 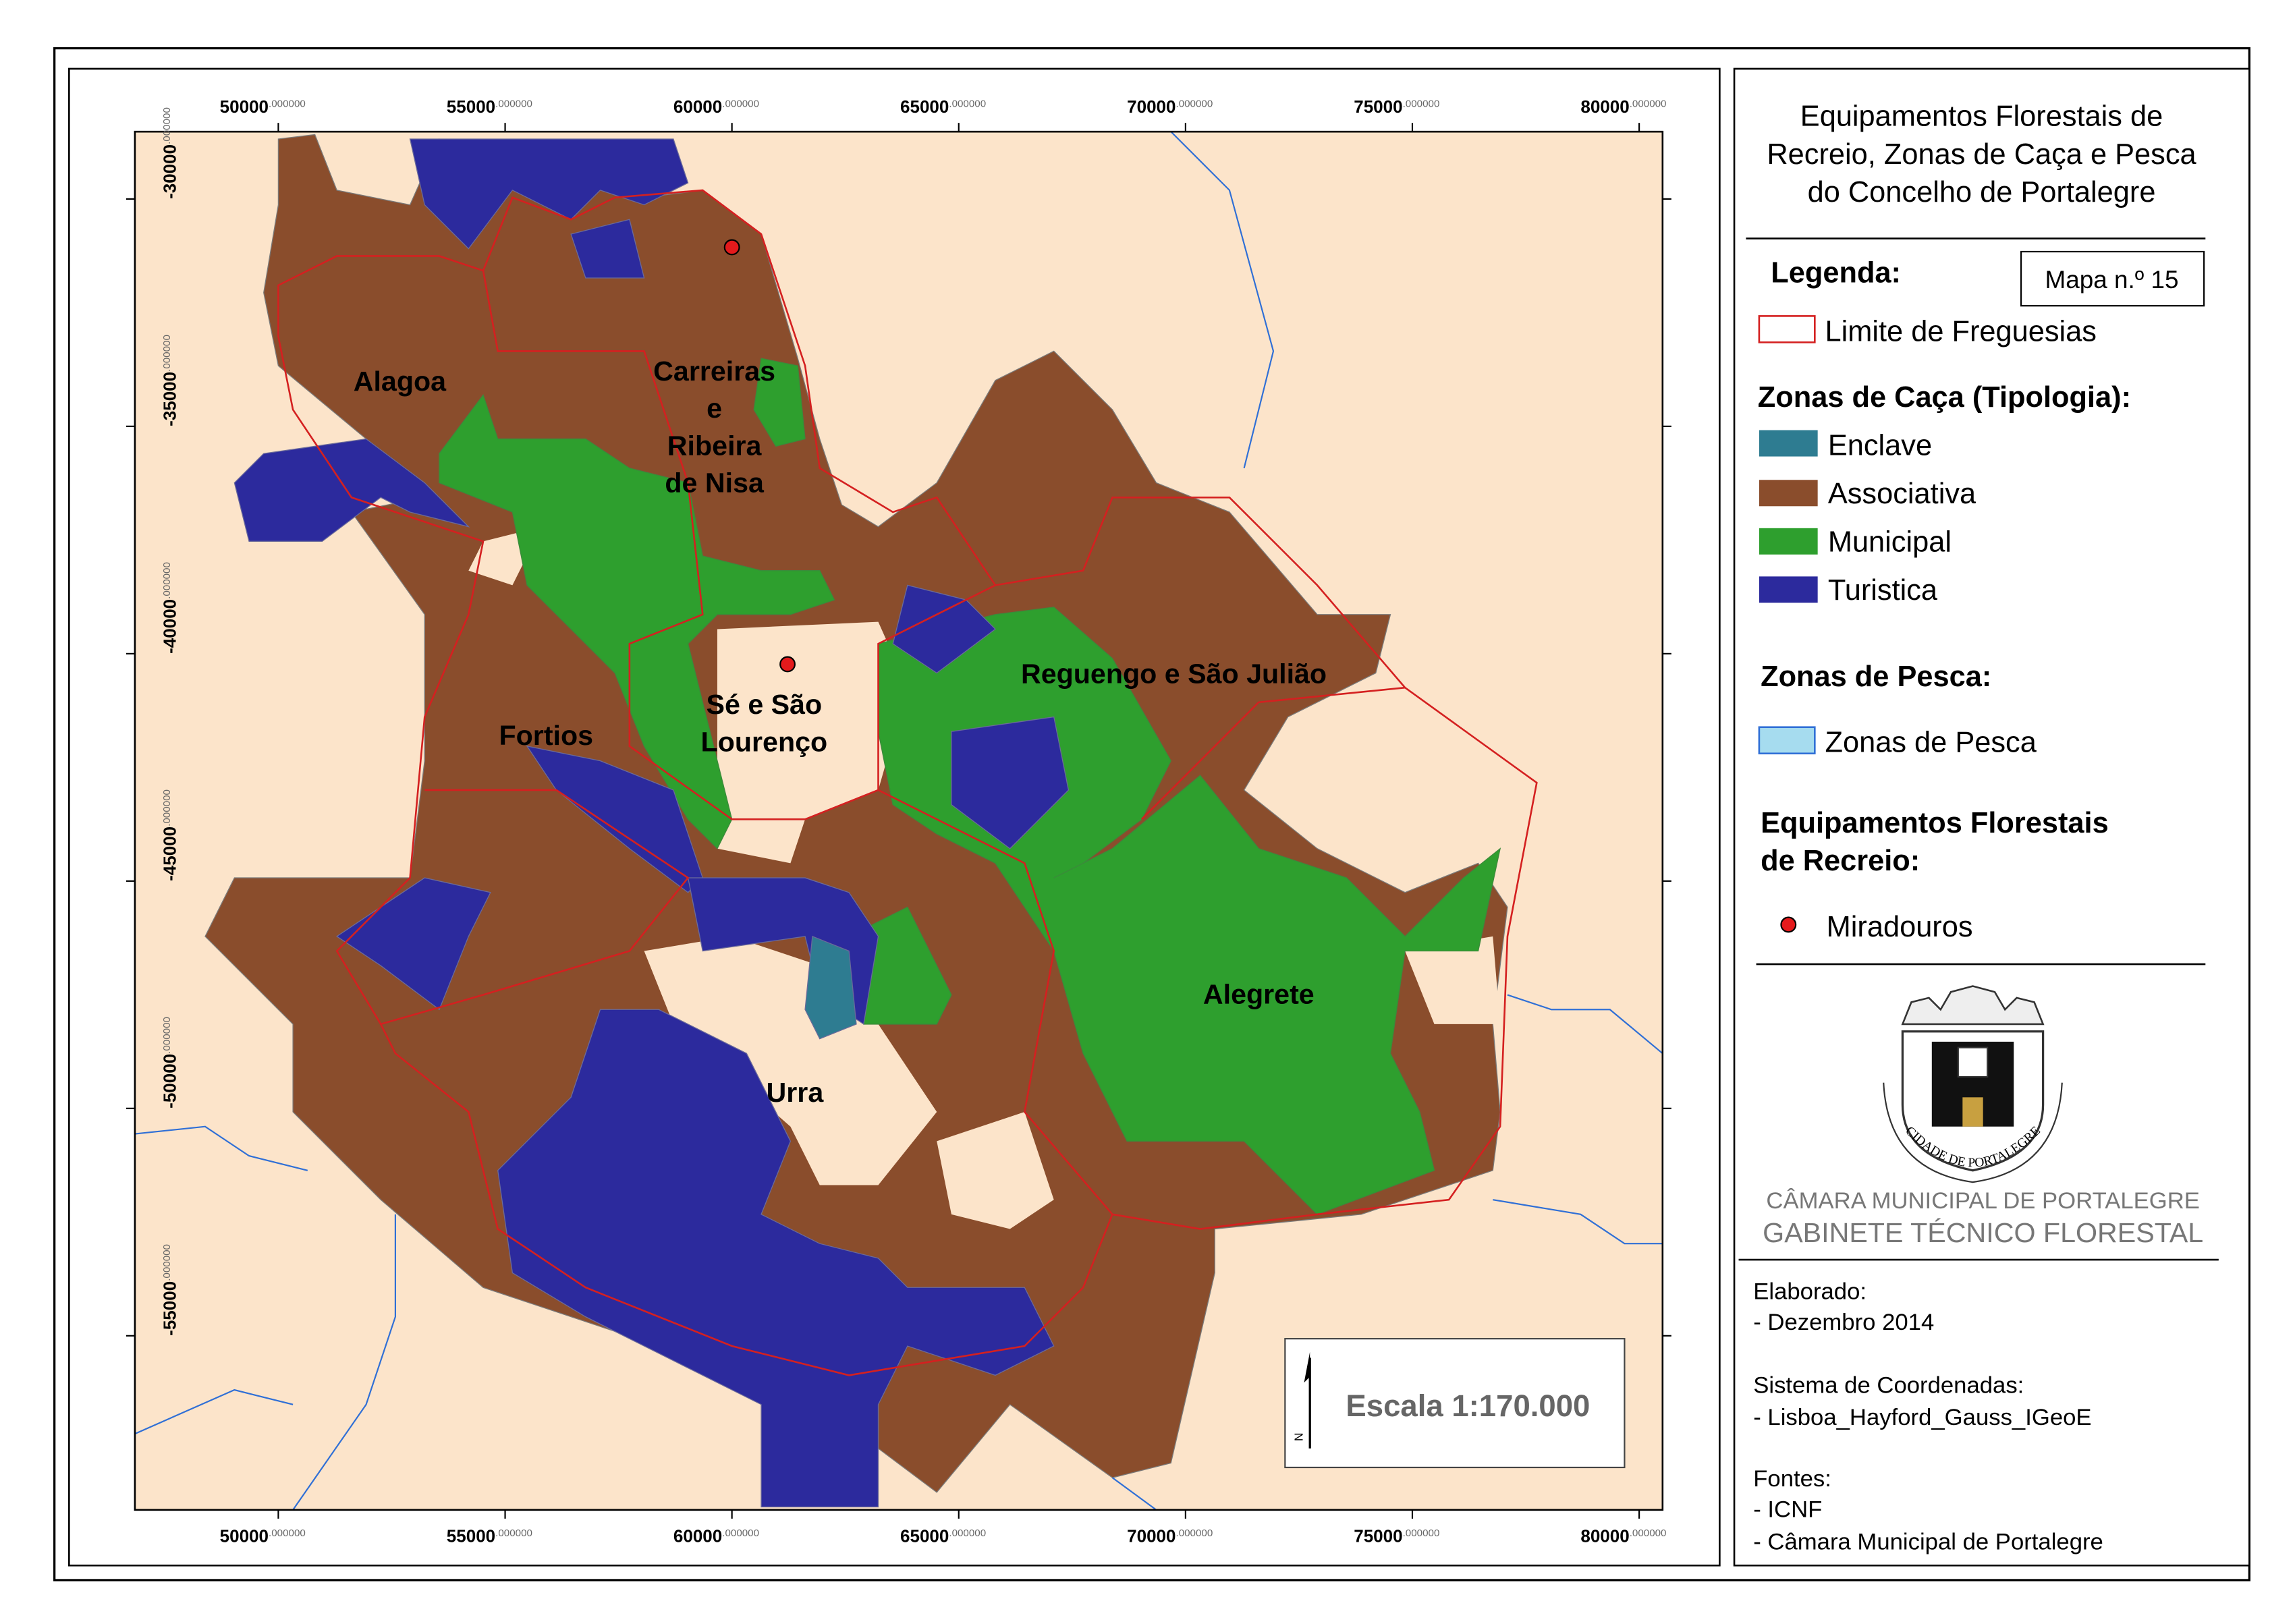 What do you see at coordinates (1983, 1232) in the screenshot?
I see `office: GABINETE TÉCNICO FLORESTAL` at bounding box center [1983, 1232].